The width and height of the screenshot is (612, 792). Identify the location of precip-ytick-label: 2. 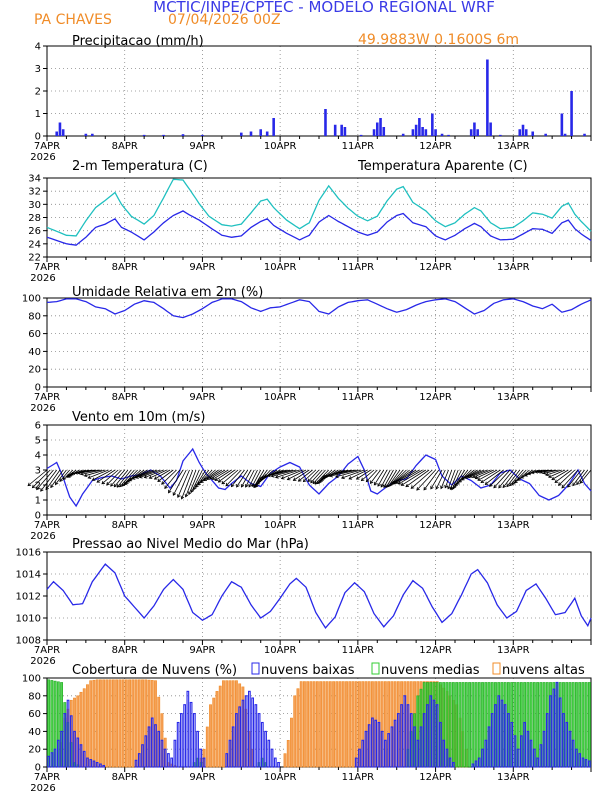
(38, 92).